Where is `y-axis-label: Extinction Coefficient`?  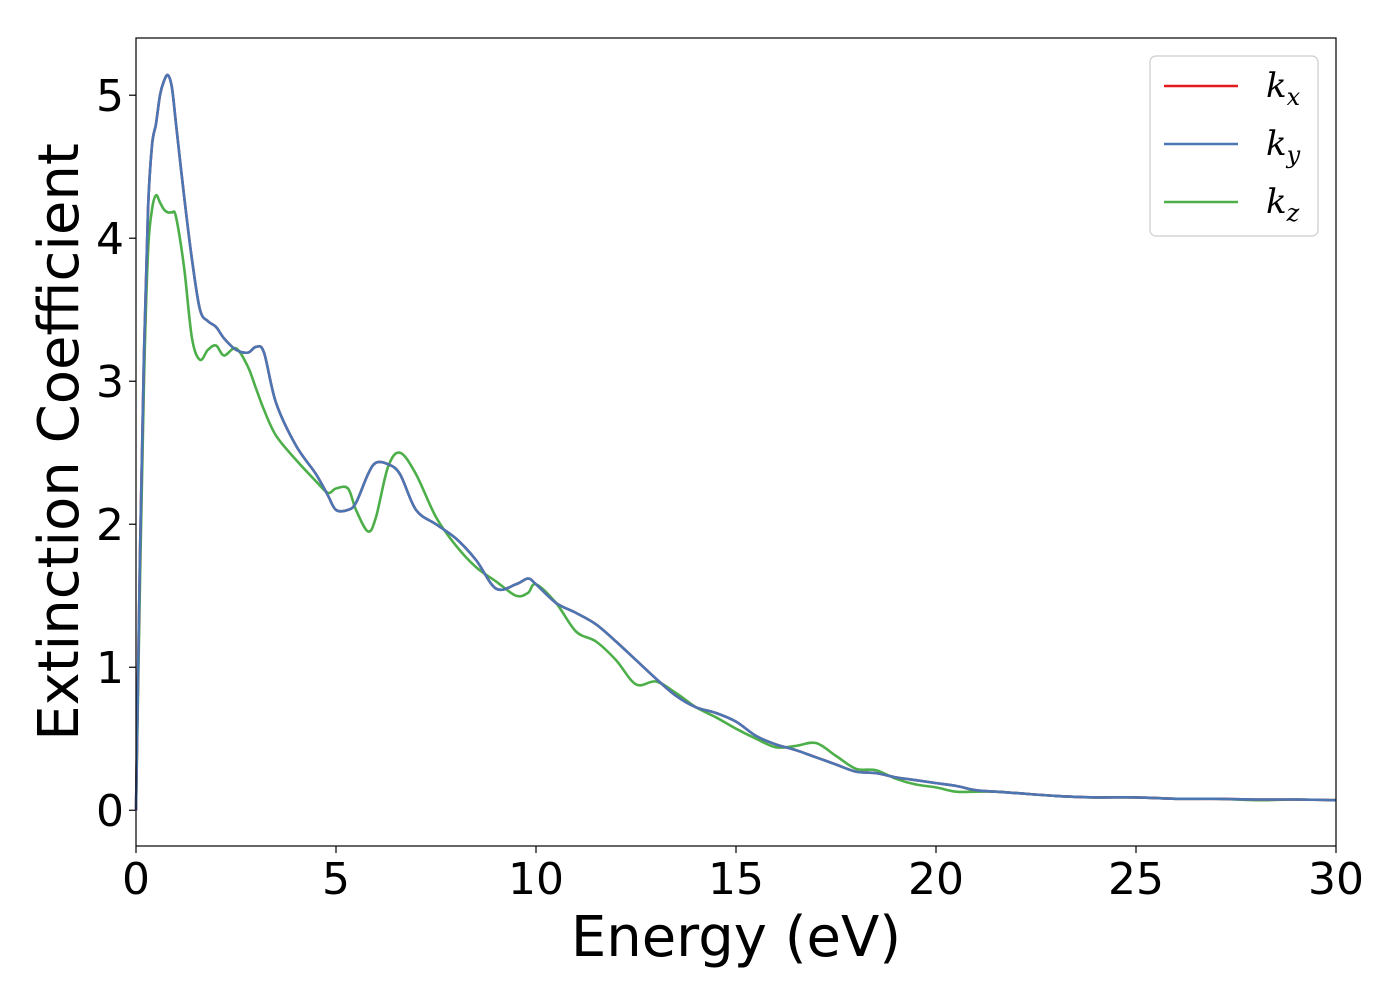
y-axis-label: Extinction Coefficient is located at coordinates (59, 442).